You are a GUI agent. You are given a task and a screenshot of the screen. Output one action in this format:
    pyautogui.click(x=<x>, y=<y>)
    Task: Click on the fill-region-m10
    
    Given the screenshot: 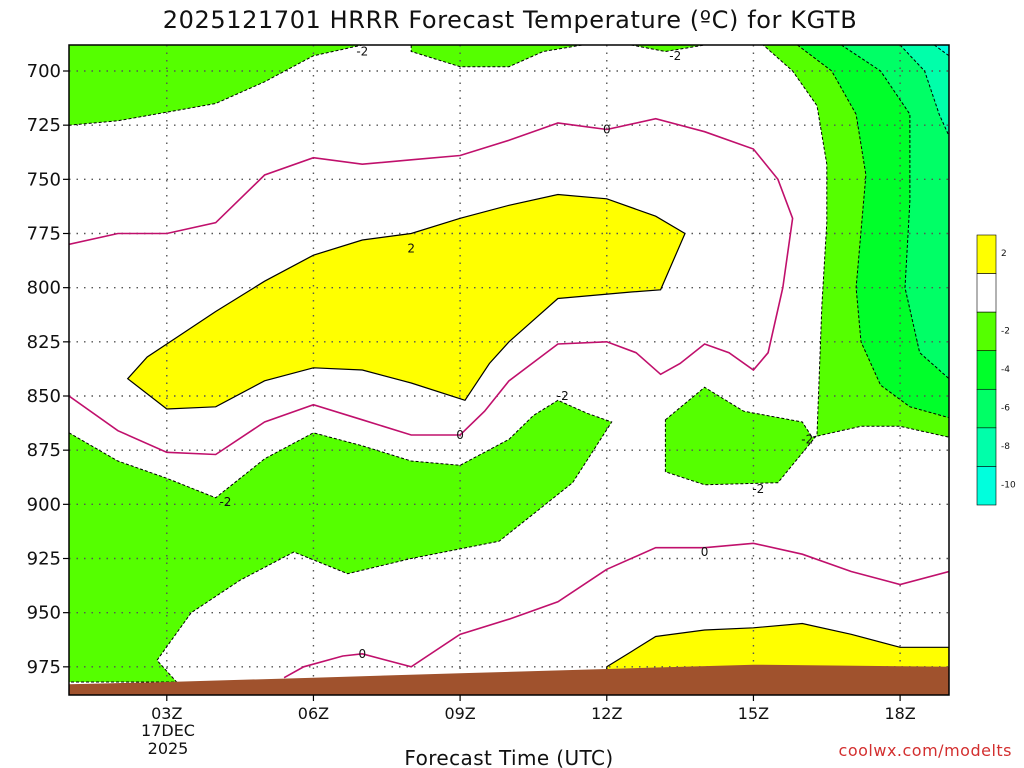 What is the action you would take?
    pyautogui.click(x=941, y=50)
    